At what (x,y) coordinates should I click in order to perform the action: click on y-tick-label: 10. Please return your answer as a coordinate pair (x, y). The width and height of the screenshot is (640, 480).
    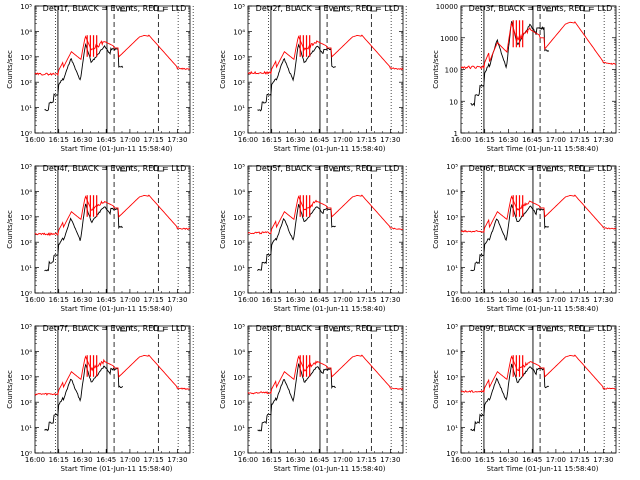
    Looking at the image, I should click on (453, 102).